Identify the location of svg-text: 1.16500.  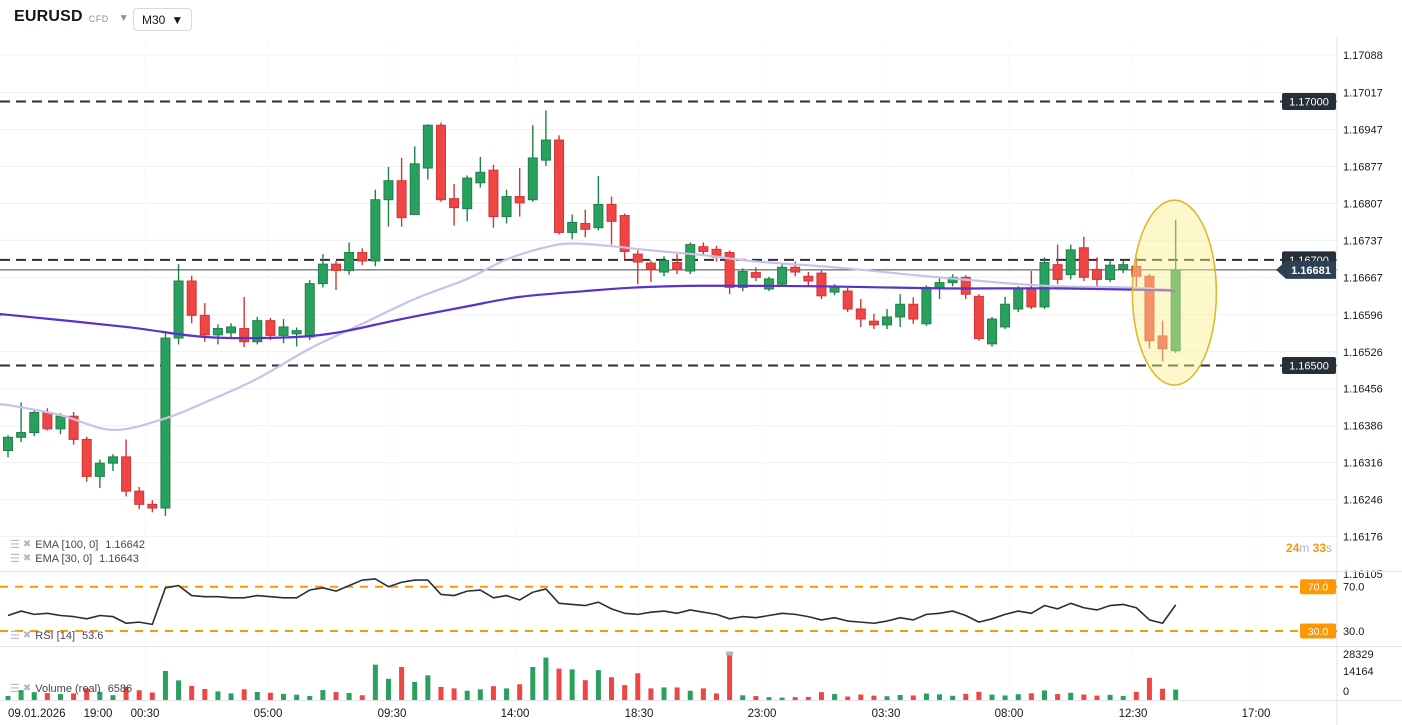
(1309, 367).